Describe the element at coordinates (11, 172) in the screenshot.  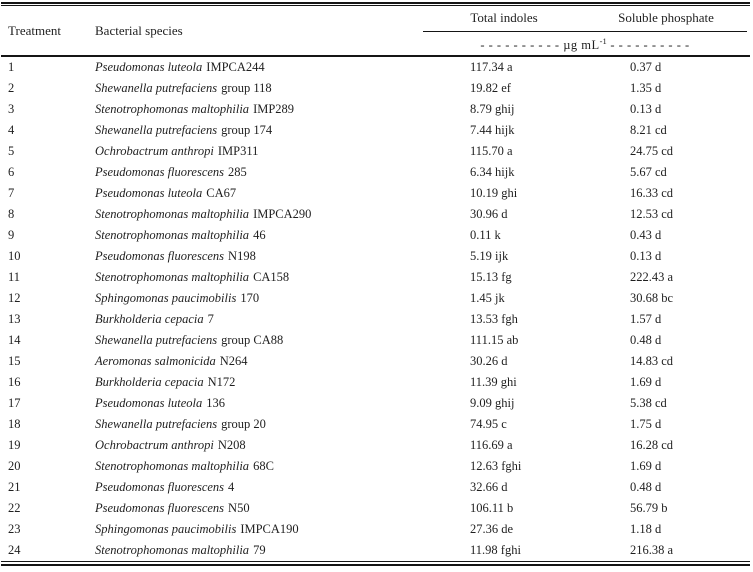
I see `treatment-cell: 6` at that location.